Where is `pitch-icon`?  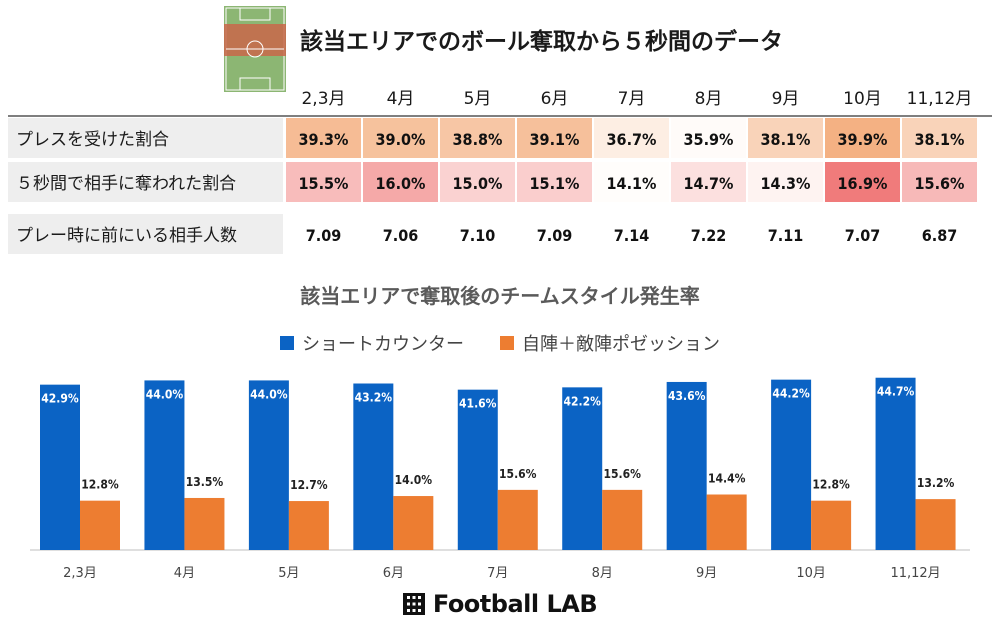 pitch-icon is located at coordinates (255, 49).